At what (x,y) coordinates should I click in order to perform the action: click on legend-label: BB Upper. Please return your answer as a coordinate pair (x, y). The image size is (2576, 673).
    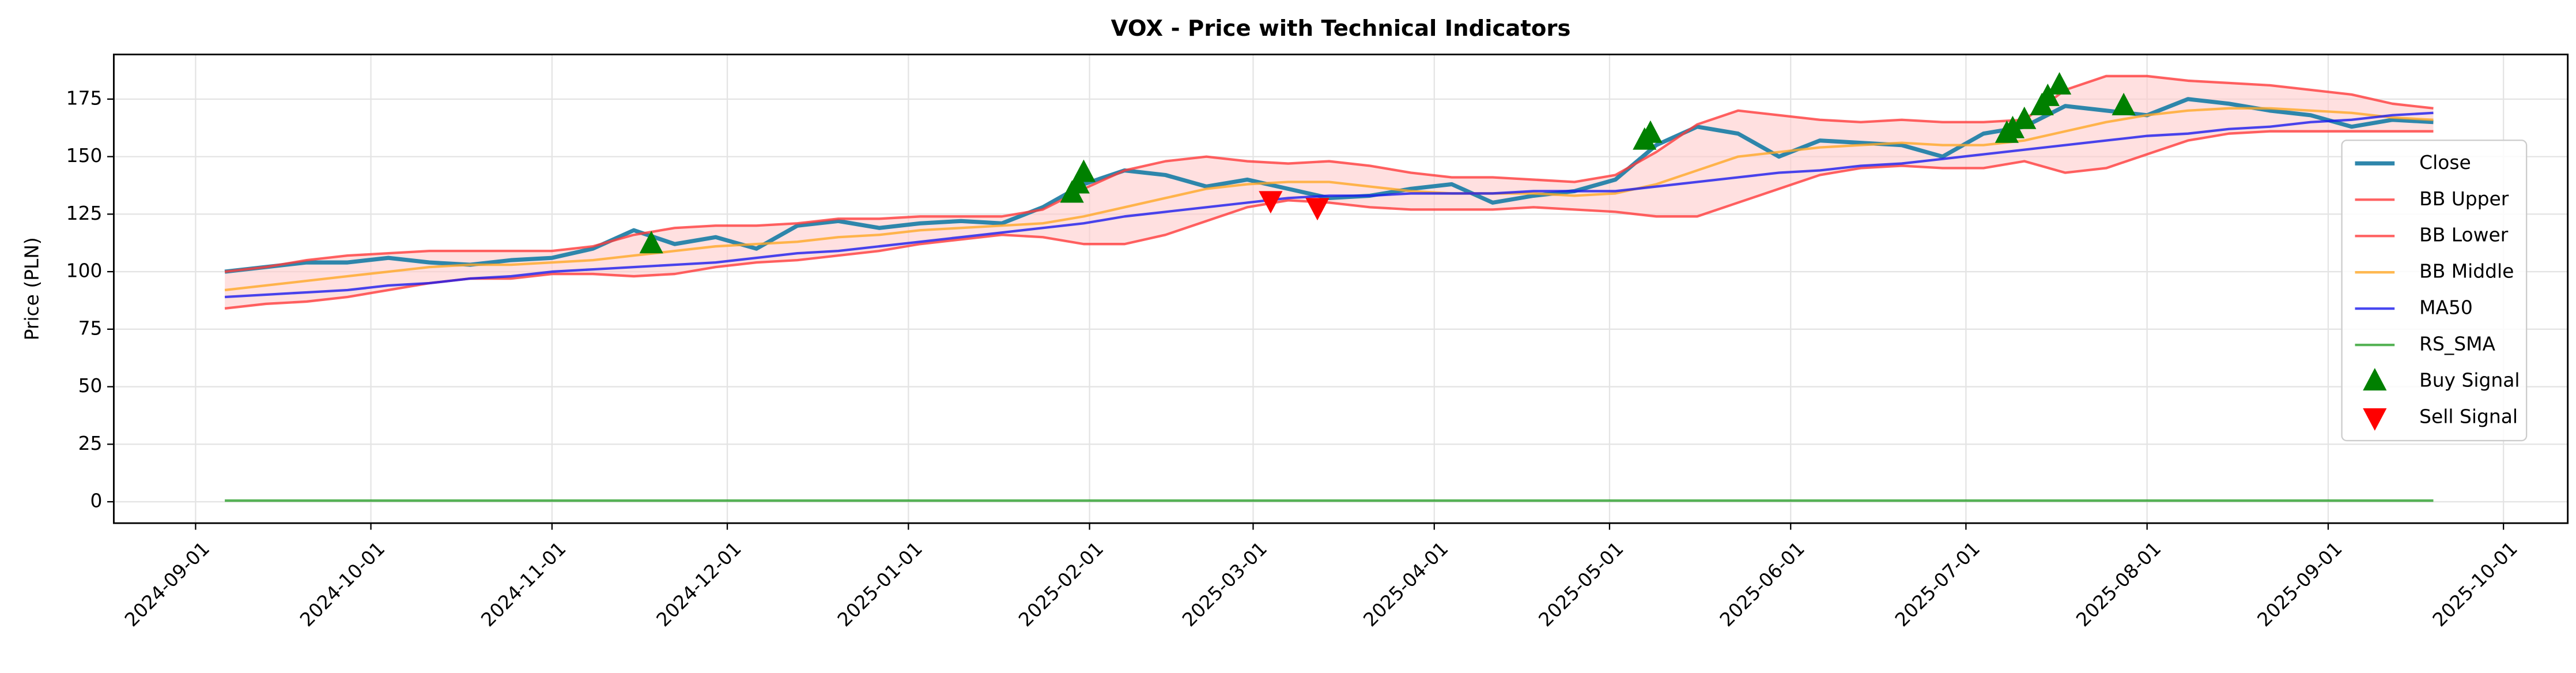
    Looking at the image, I should click on (2464, 198).